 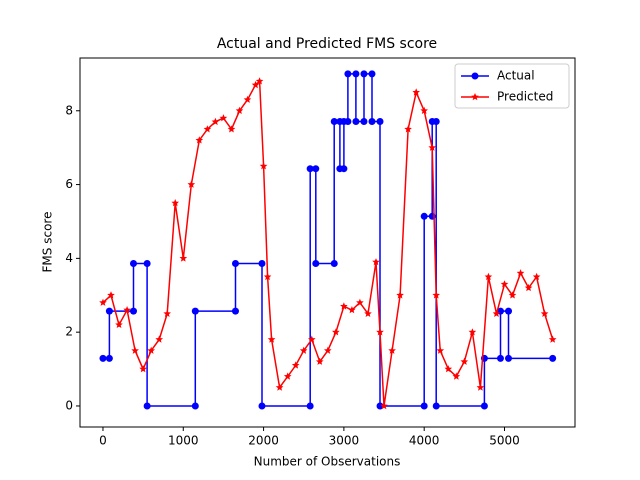 What do you see at coordinates (525, 97) in the screenshot?
I see `legend-label: Predicted` at bounding box center [525, 97].